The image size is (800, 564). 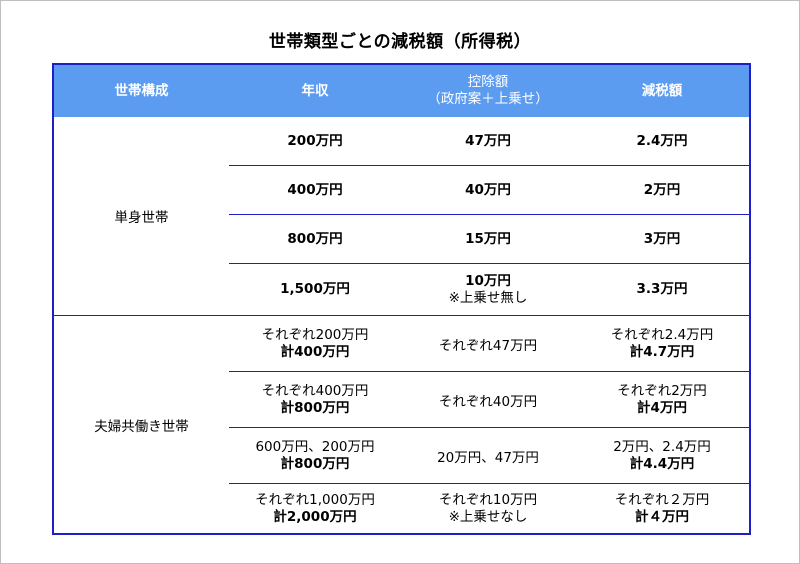 What do you see at coordinates (662, 407) in the screenshot?
I see `cell-reduction-total: 計4万円` at bounding box center [662, 407].